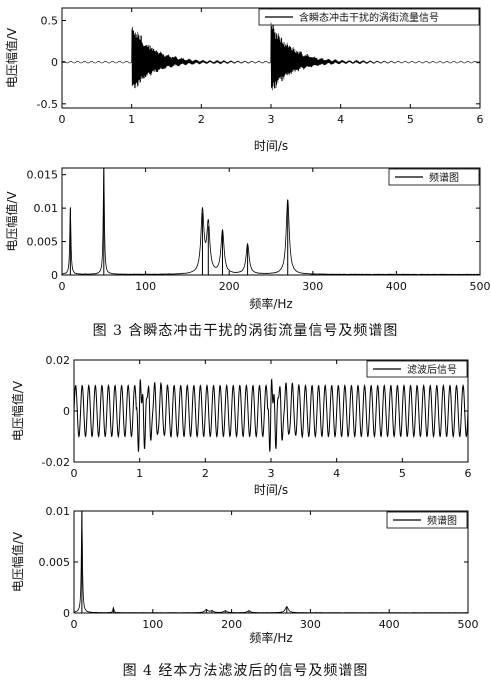 Image resolution: width=491 pixels, height=686 pixels. What do you see at coordinates (271, 56) in the screenshot?
I see `series-line-raw-signal` at bounding box center [271, 56].